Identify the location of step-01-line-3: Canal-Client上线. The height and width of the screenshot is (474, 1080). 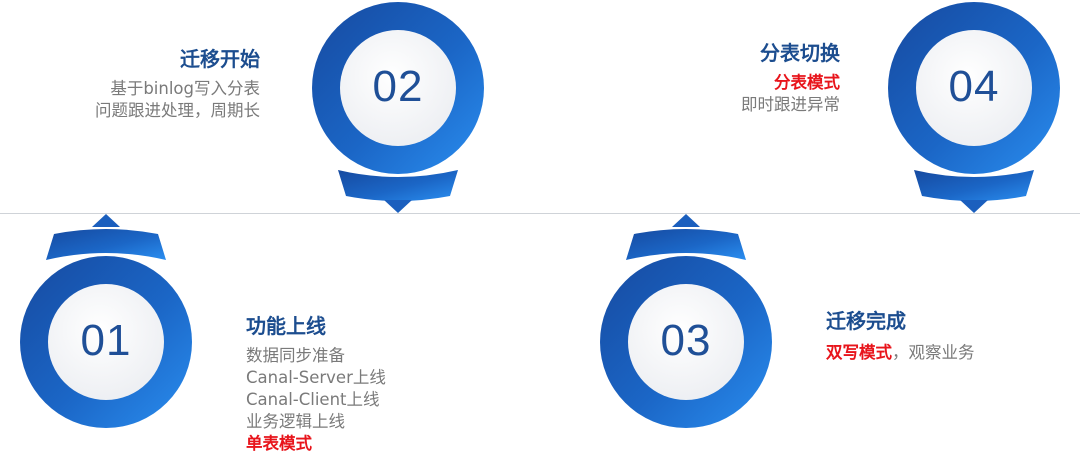
(313, 399).